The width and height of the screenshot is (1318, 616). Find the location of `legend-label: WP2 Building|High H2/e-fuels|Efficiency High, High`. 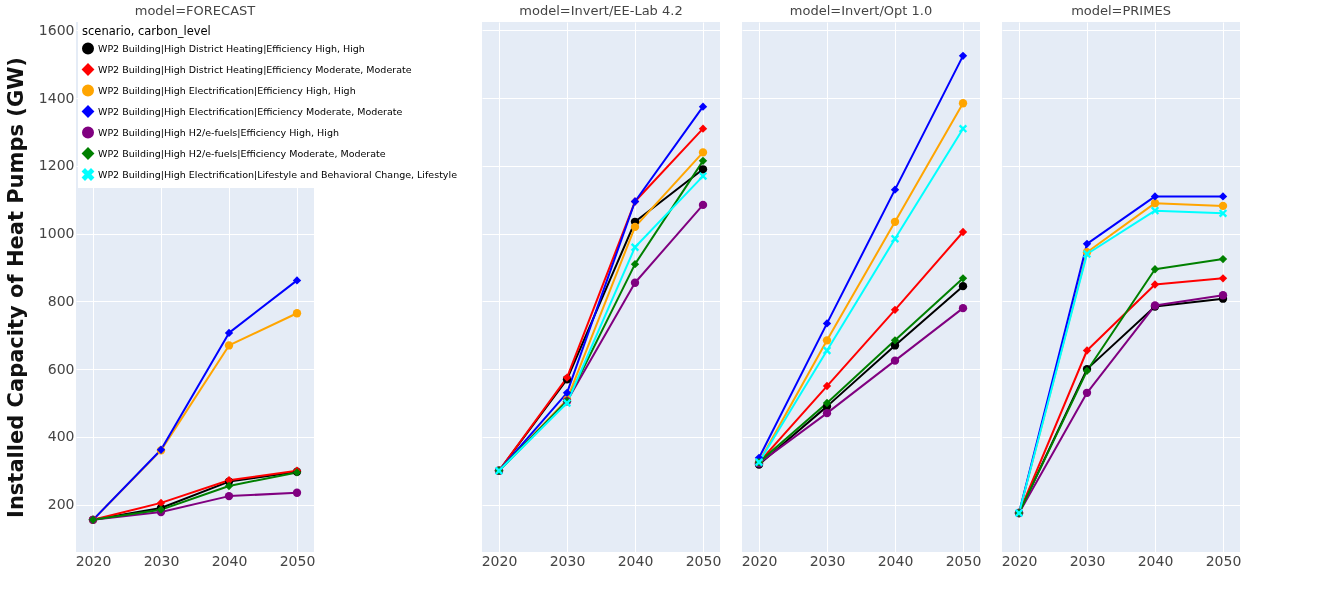

legend-label: WP2 Building|High H2/e-fuels|Efficiency High, High is located at coordinates (218, 132).